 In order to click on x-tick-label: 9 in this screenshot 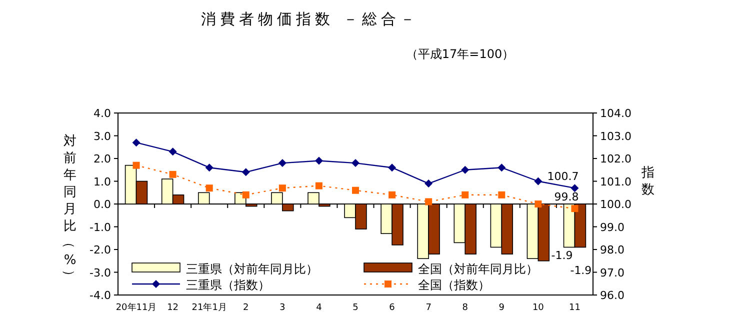, I will do `click(501, 308)`.